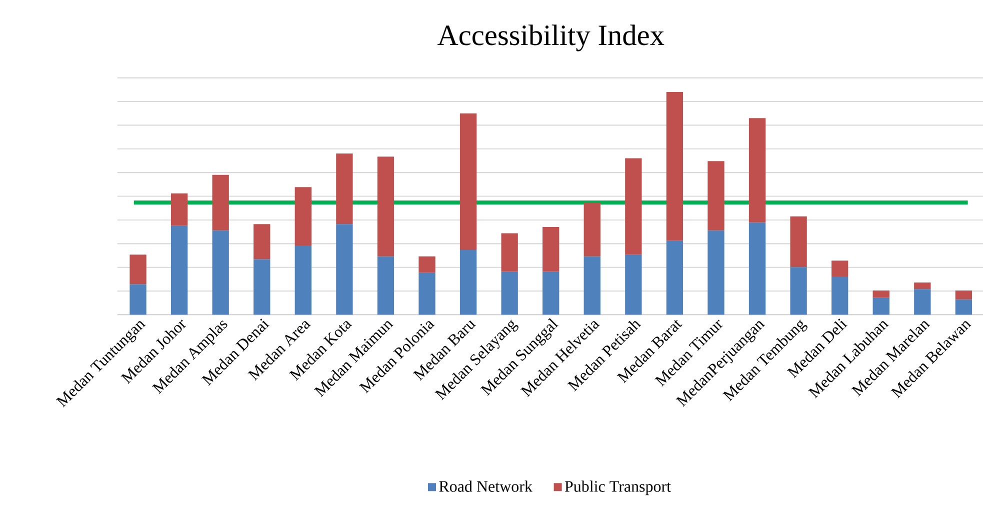 This screenshot has height=505, width=983. Describe the element at coordinates (617, 487) in the screenshot. I see `legend-label: Public Transport` at that location.